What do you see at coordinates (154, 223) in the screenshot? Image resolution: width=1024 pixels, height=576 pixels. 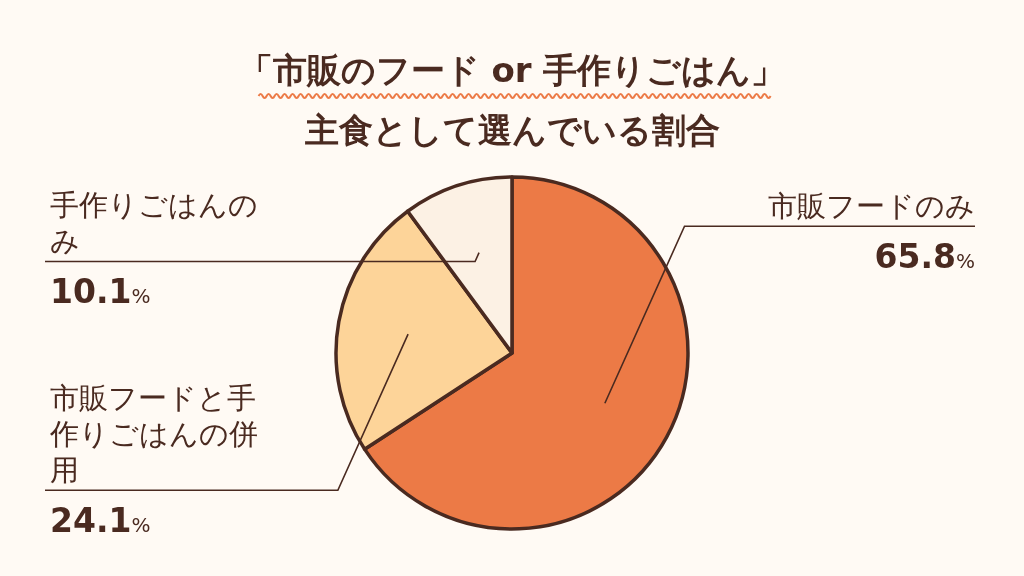 I see `slice-label: 手作りごはんのみ` at bounding box center [154, 223].